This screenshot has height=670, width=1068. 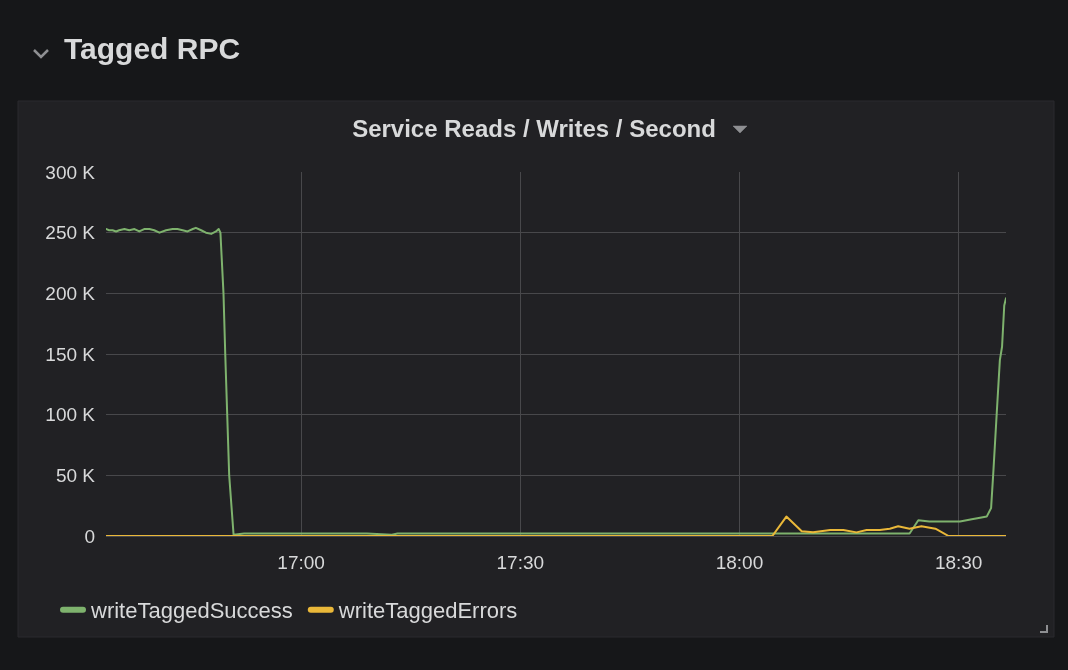 I want to click on y-tick-label: 300 K, so click(x=70, y=172).